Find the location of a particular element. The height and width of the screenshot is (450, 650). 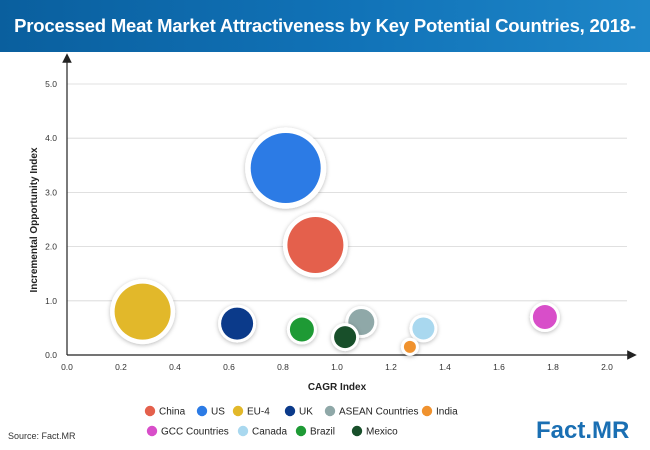

legend-label: US is located at coordinates (218, 412).